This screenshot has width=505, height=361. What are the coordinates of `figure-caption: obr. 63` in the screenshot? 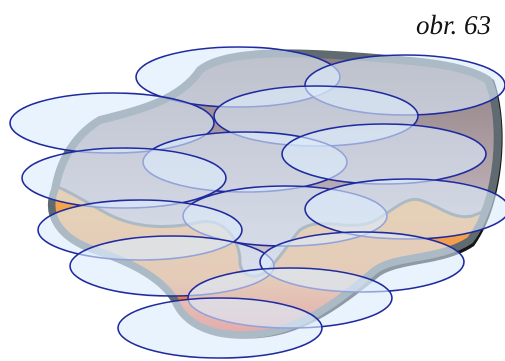 It's located at (453, 25).